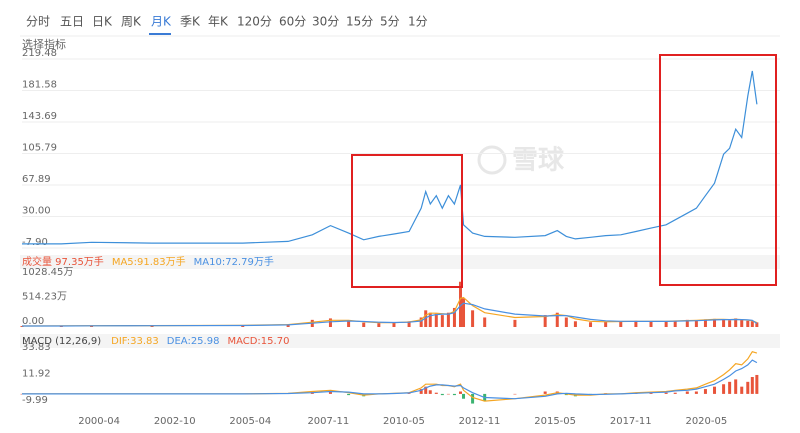  I want to click on tab: 15分, so click(359, 22).